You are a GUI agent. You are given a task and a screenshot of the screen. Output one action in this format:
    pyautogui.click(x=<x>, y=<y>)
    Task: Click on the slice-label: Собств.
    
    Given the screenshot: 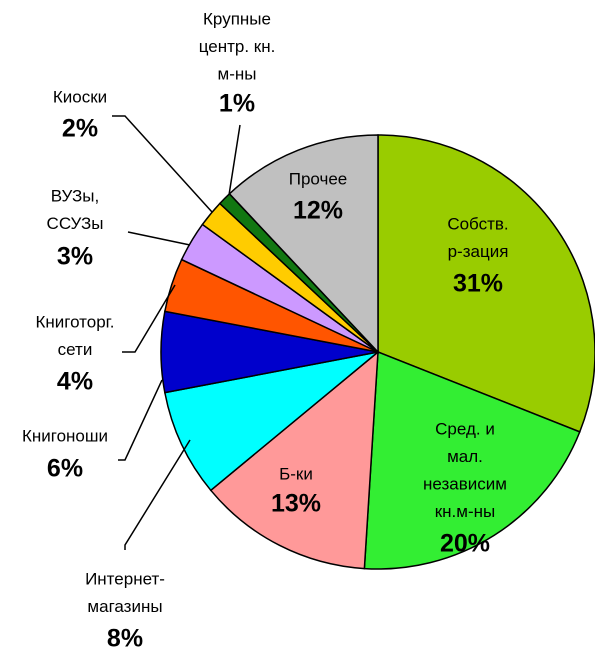 What is the action you would take?
    pyautogui.click(x=477, y=223)
    